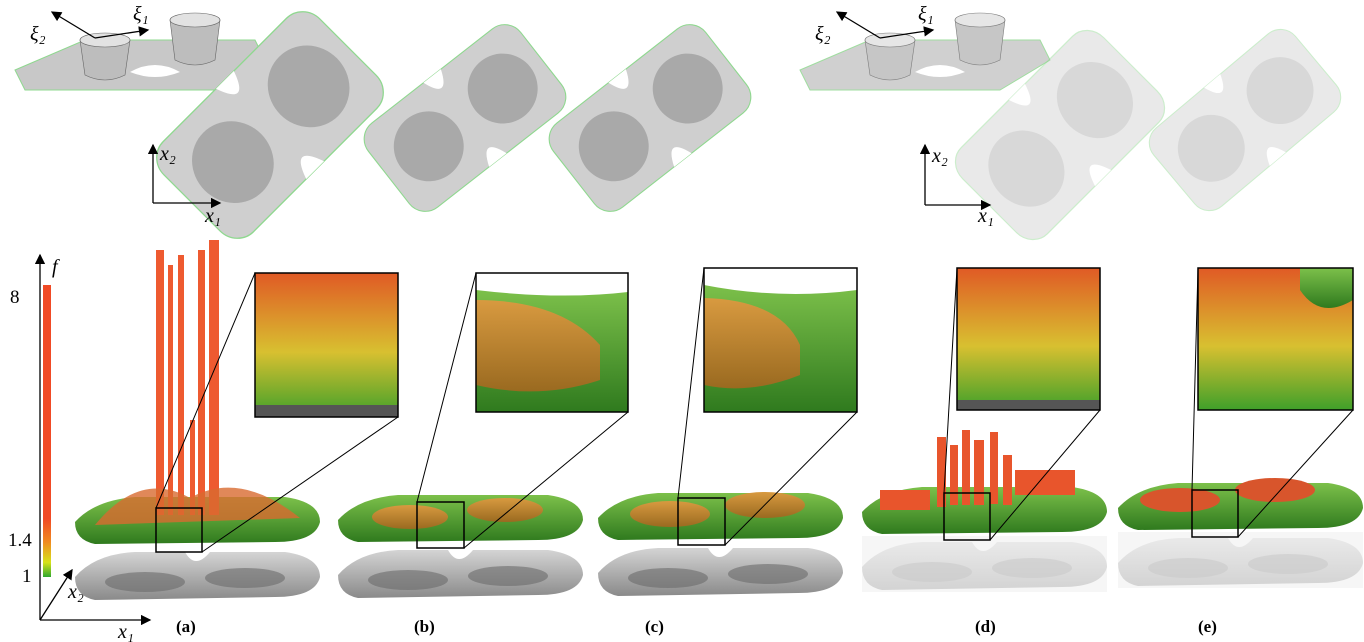 The height and width of the screenshot is (642, 1364). Describe the element at coordinates (186, 626) in the screenshot. I see `caption: (a)` at that location.